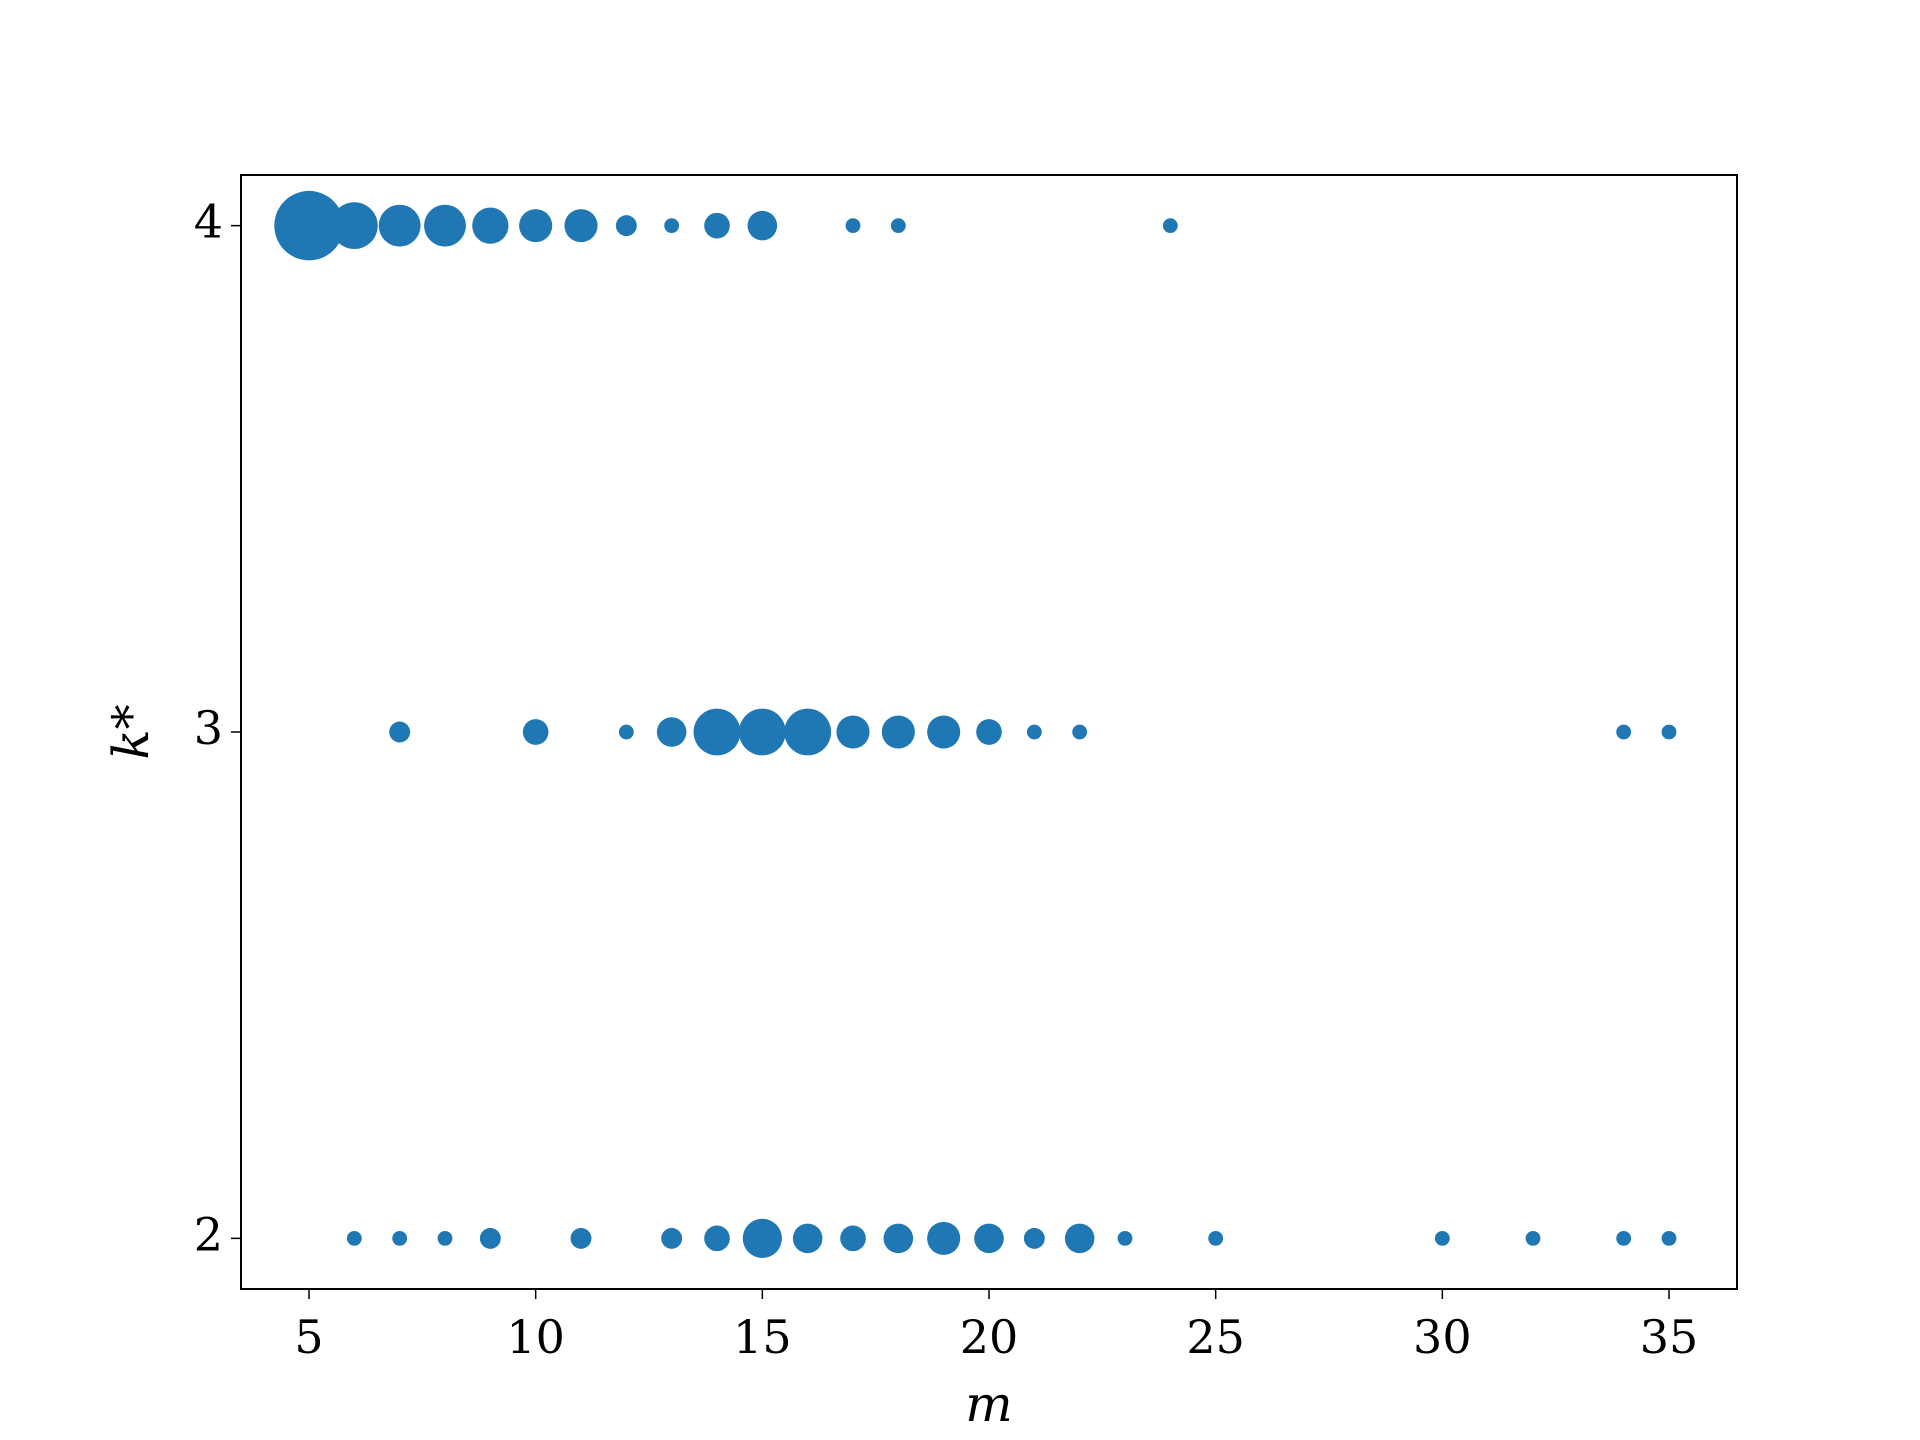  Describe the element at coordinates (535, 1337) in the screenshot. I see `x-tick-label: 10` at that location.